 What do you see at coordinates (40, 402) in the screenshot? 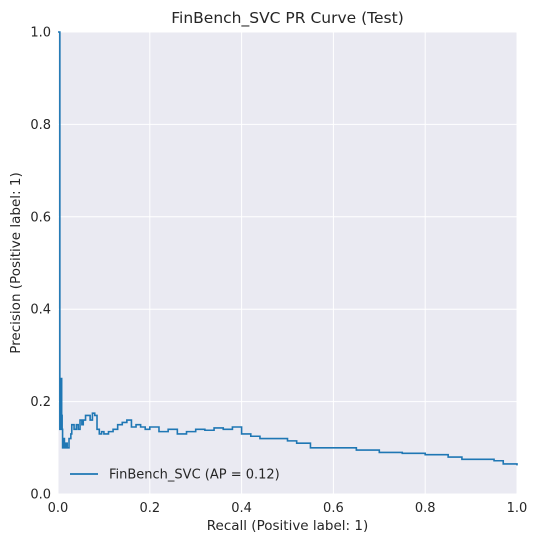
I see `y-tick-label: 0.2` at bounding box center [40, 402].